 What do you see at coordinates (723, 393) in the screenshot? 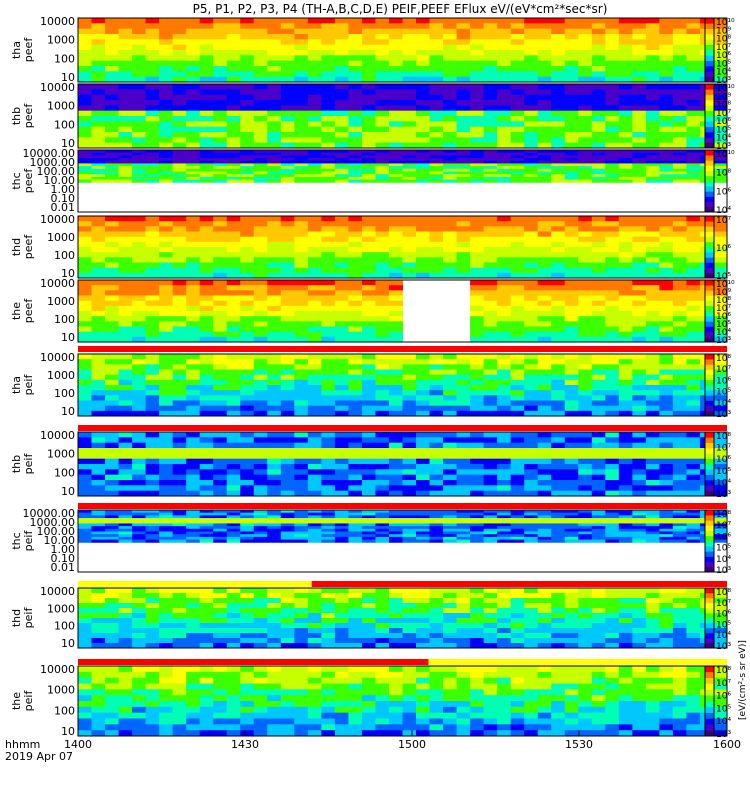
I see `colorbar-tick-label: 10⁵` at bounding box center [723, 393].